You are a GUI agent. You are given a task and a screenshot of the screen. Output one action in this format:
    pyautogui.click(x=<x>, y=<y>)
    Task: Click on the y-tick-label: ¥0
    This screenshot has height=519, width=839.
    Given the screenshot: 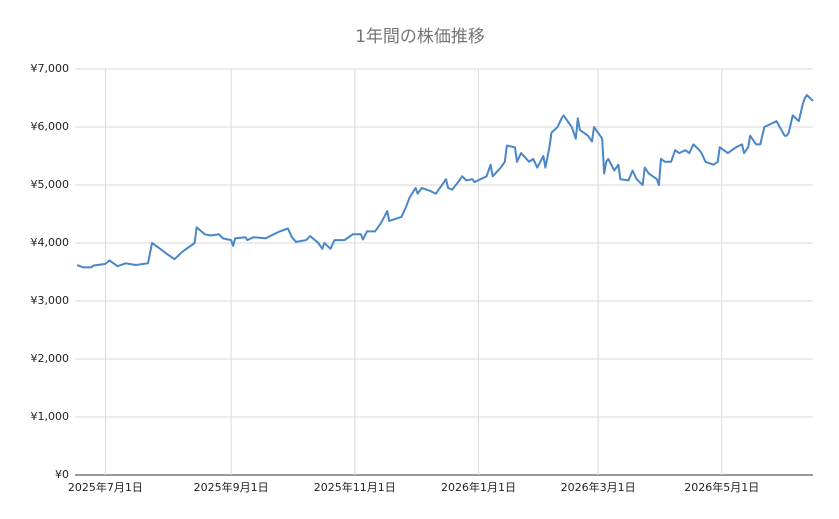 What is the action you would take?
    pyautogui.click(x=62, y=474)
    